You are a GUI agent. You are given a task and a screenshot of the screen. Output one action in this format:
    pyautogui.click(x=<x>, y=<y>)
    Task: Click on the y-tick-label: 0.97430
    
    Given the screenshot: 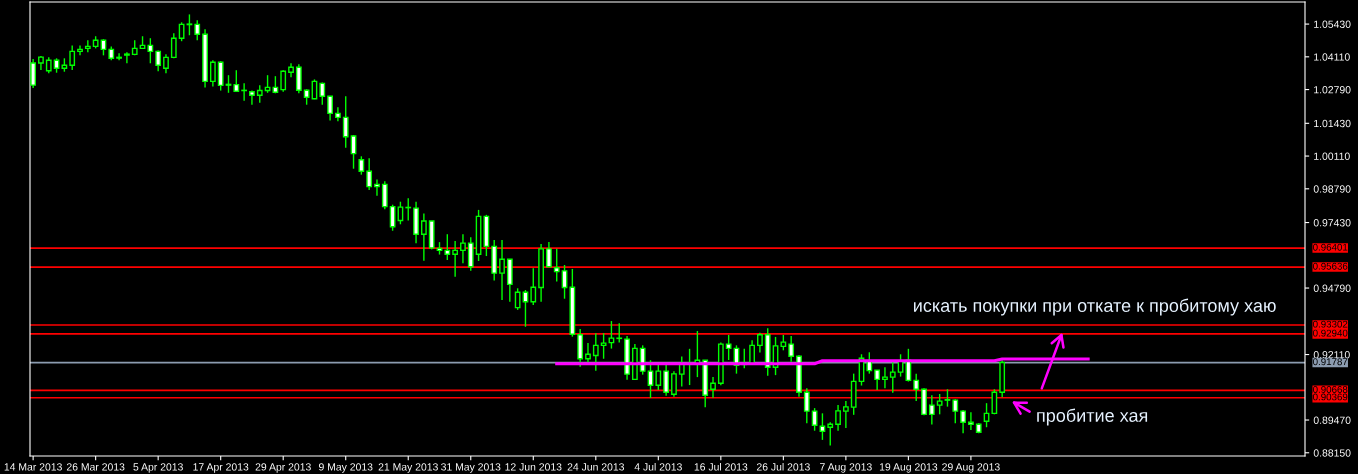 What is the action you would take?
    pyautogui.click(x=1332, y=223)
    